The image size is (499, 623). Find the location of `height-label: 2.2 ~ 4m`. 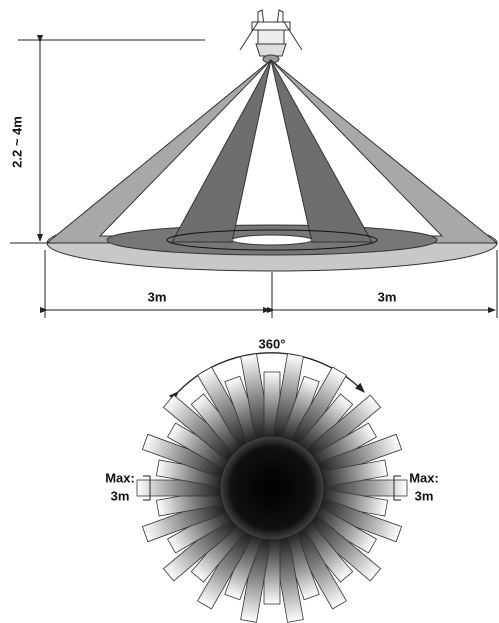

height-label: 2.2 ~ 4m is located at coordinates (16, 142).